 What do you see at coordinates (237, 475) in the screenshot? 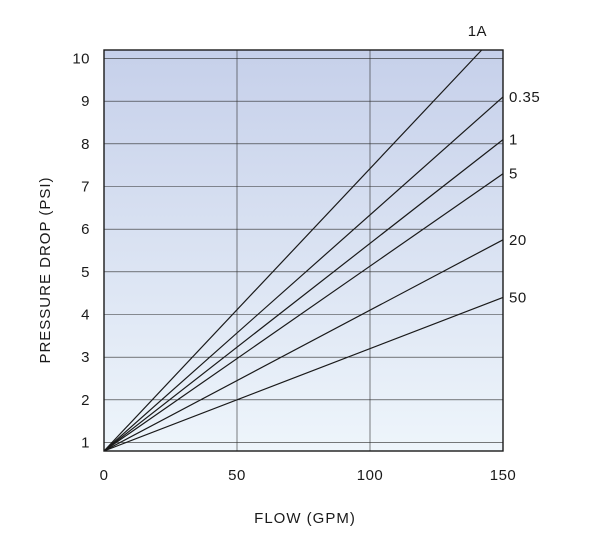
I see `x-tick-50: 50` at bounding box center [237, 475].